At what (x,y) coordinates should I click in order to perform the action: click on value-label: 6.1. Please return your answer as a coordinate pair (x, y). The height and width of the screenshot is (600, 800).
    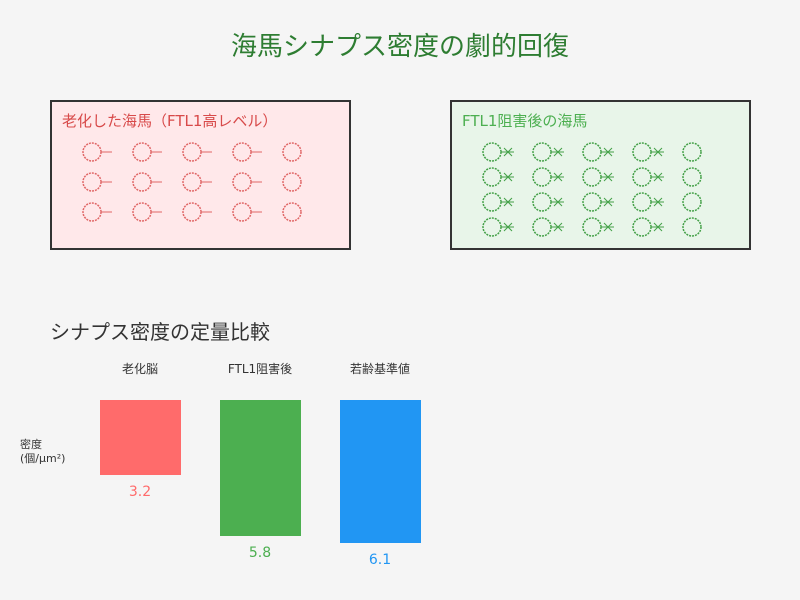
    Looking at the image, I should click on (380, 560).